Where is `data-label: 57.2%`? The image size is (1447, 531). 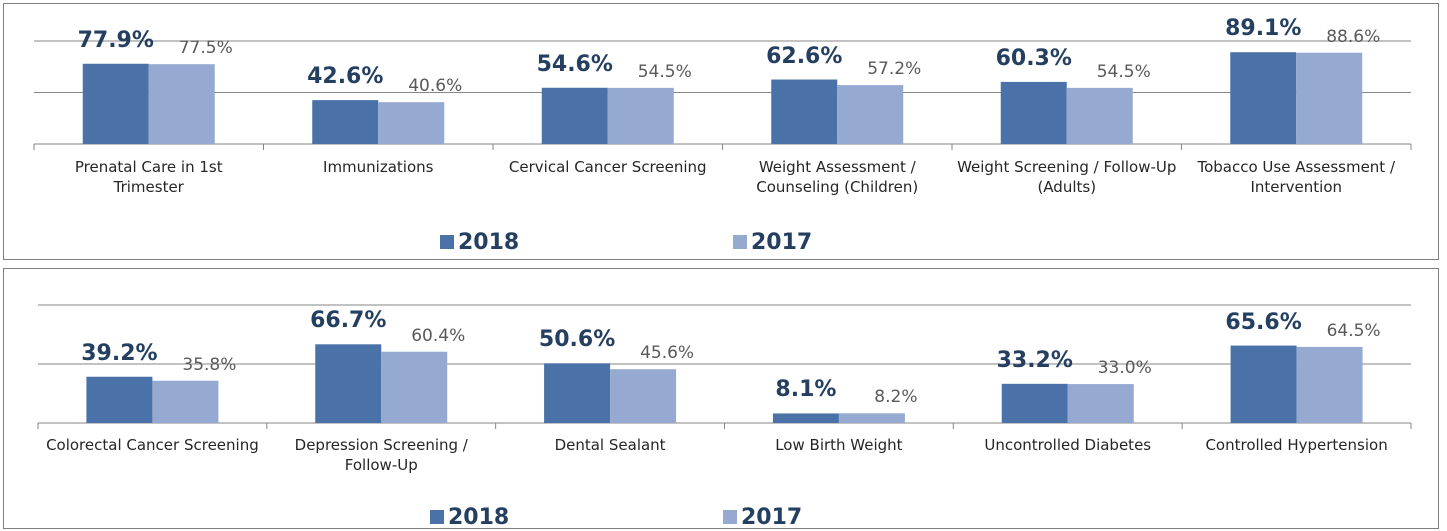
data-label: 57.2% is located at coordinates (894, 69).